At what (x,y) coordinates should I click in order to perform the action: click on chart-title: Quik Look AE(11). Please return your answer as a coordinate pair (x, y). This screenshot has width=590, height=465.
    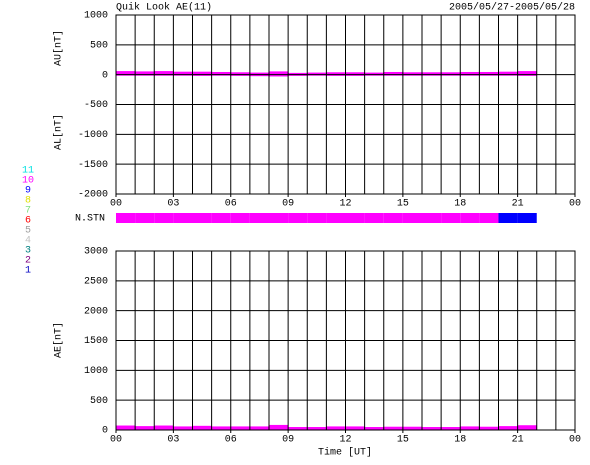
    Looking at the image, I should click on (164, 8).